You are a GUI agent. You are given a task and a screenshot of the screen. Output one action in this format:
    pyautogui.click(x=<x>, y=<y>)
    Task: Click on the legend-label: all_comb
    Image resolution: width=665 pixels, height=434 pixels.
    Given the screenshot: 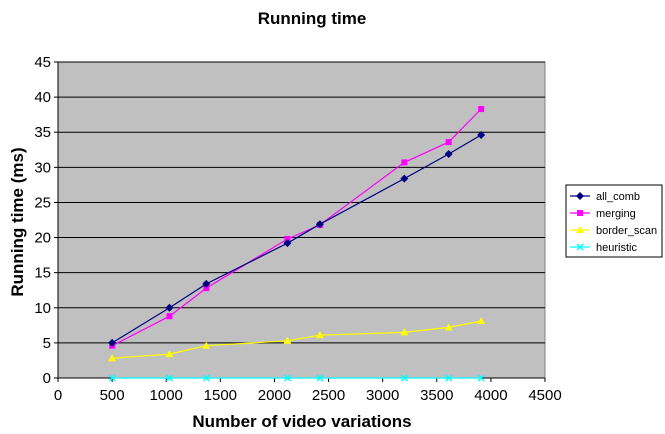 What is the action you would take?
    pyautogui.click(x=618, y=197)
    